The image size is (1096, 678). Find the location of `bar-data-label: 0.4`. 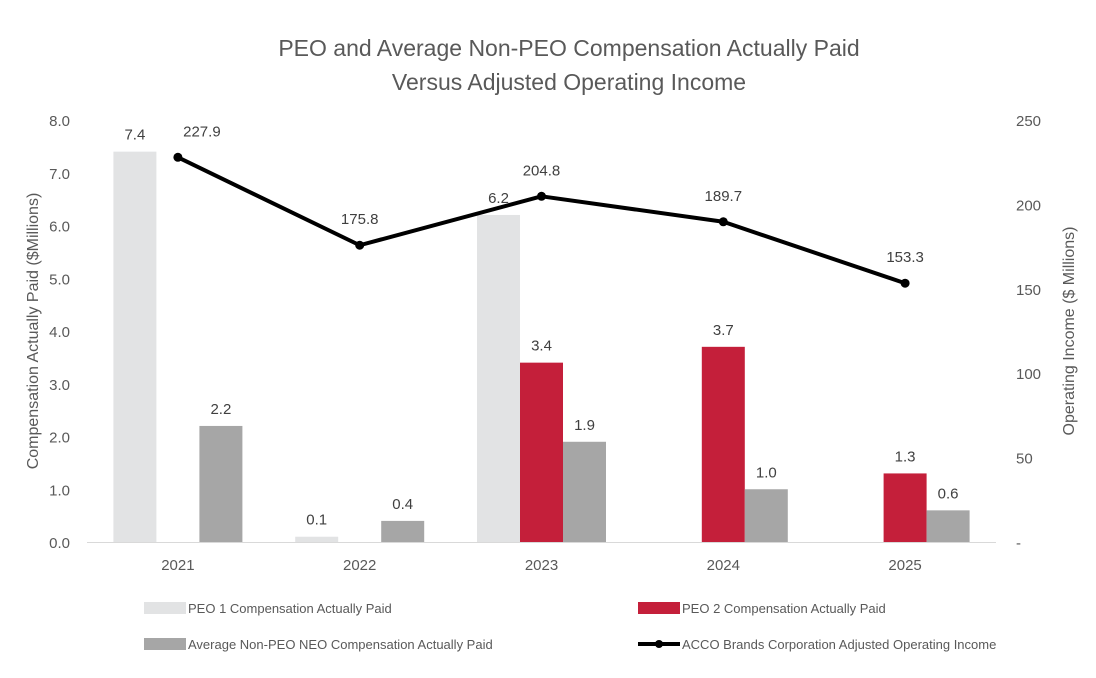

bar-data-label: 0.4 is located at coordinates (402, 504).